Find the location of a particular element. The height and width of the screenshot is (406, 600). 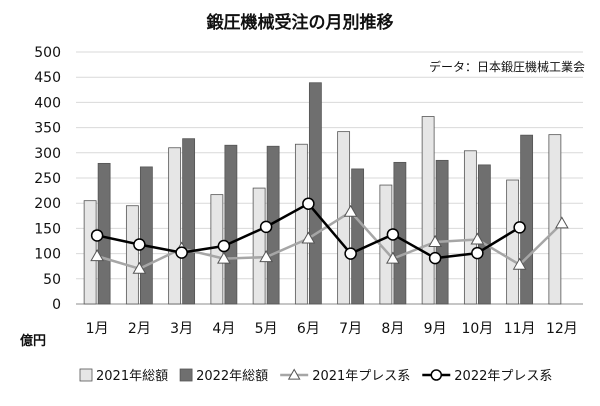

x-tick-label: 12月 is located at coordinates (562, 329).